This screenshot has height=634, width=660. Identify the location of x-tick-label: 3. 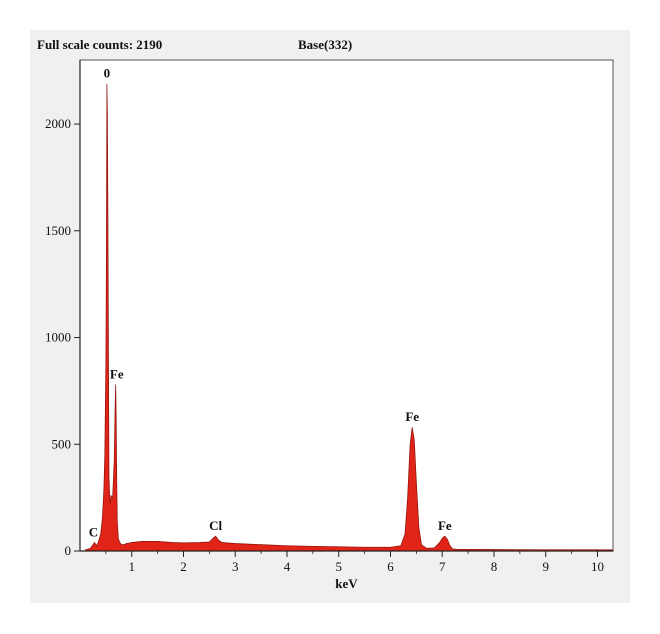
(235, 566).